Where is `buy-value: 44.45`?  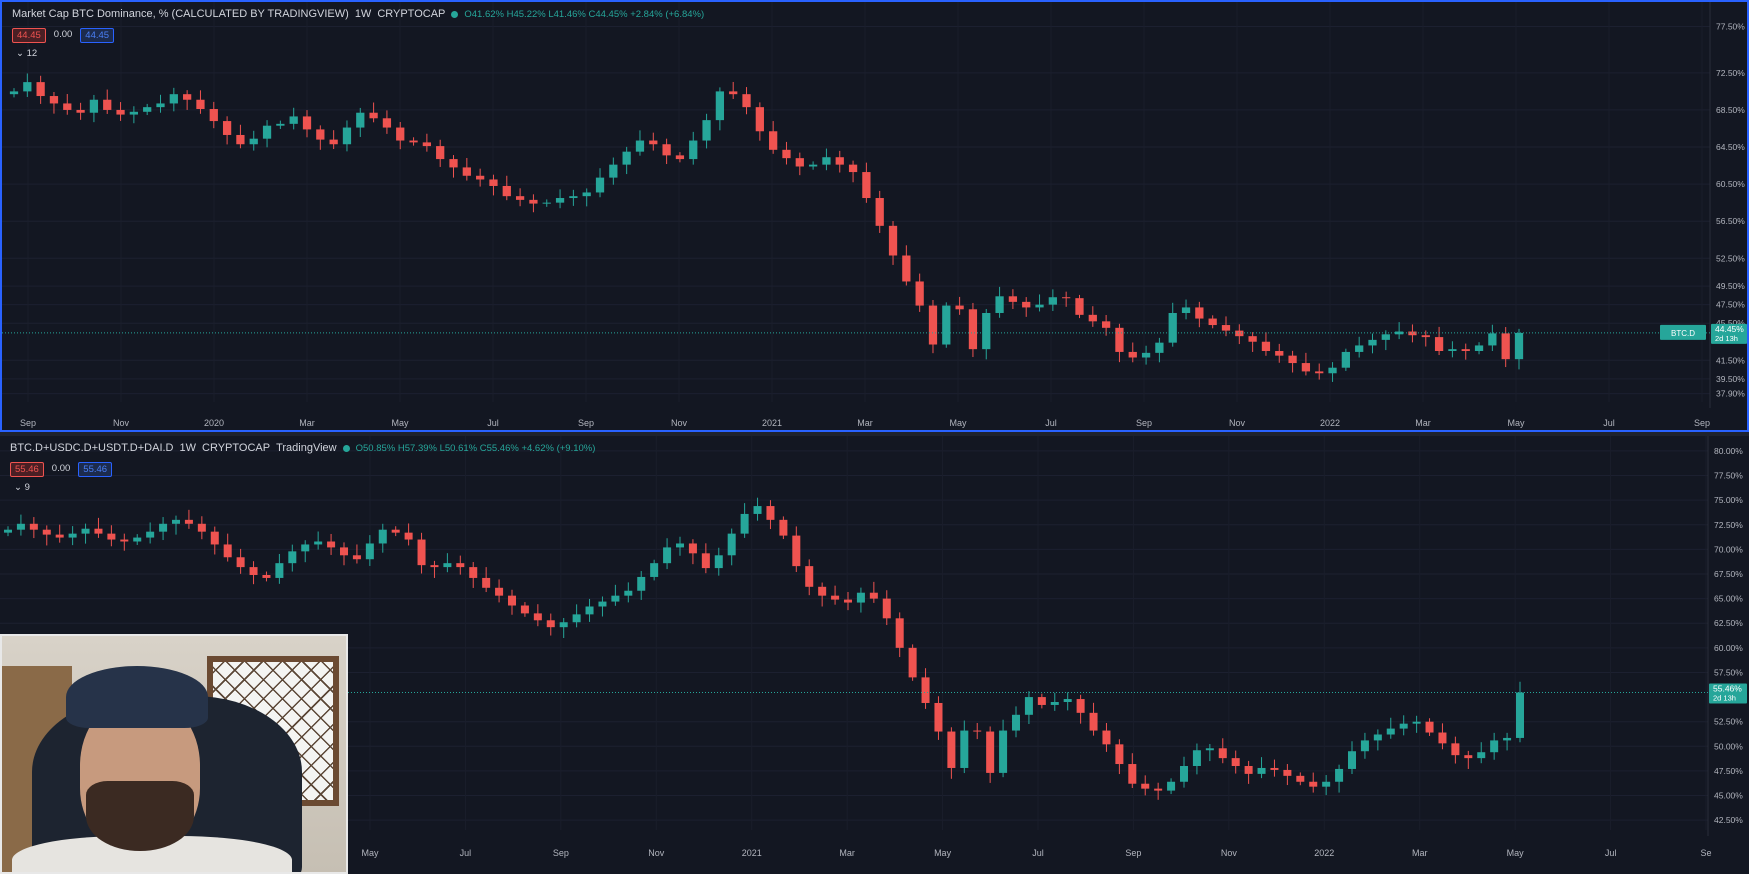
buy-value: 44.45 is located at coordinates (97, 35).